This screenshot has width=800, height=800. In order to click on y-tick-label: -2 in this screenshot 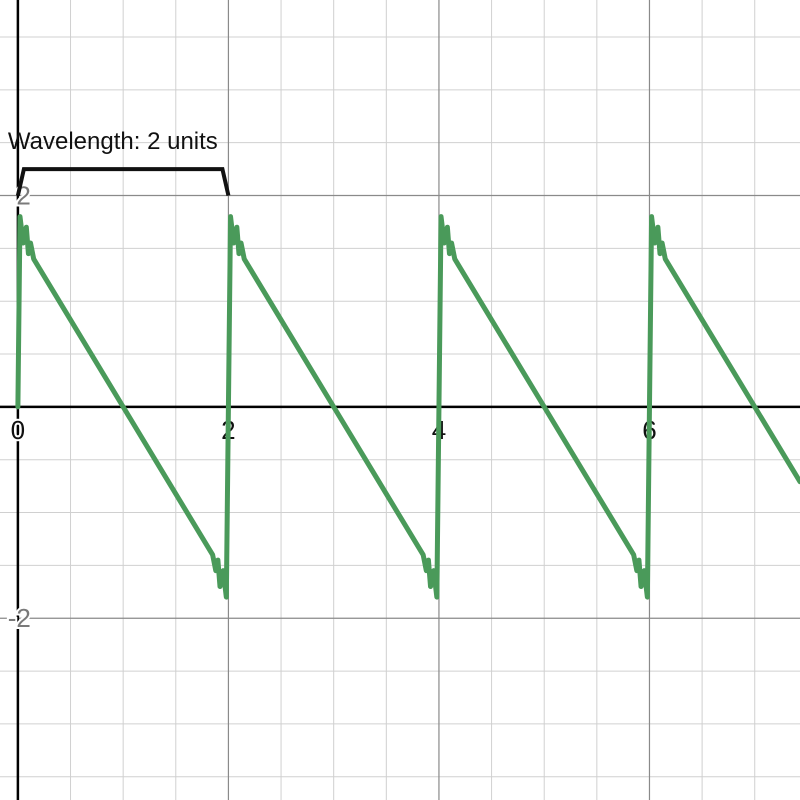, I will do `click(19, 618)`.